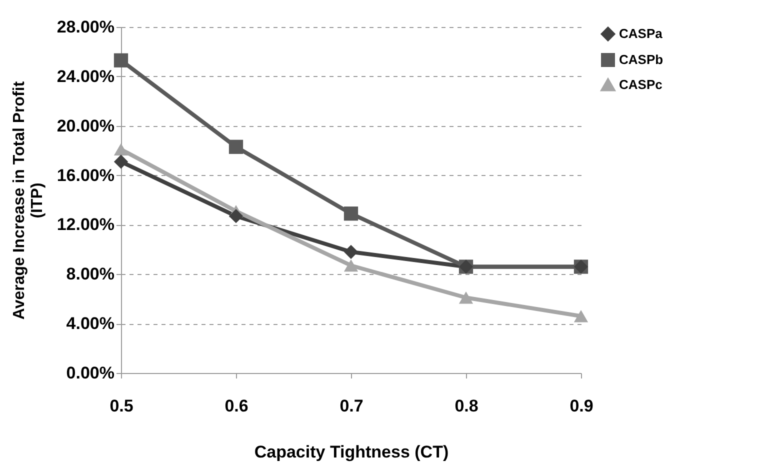  Describe the element at coordinates (236, 406) in the screenshot. I see `x-tick-label: 0.6` at that location.